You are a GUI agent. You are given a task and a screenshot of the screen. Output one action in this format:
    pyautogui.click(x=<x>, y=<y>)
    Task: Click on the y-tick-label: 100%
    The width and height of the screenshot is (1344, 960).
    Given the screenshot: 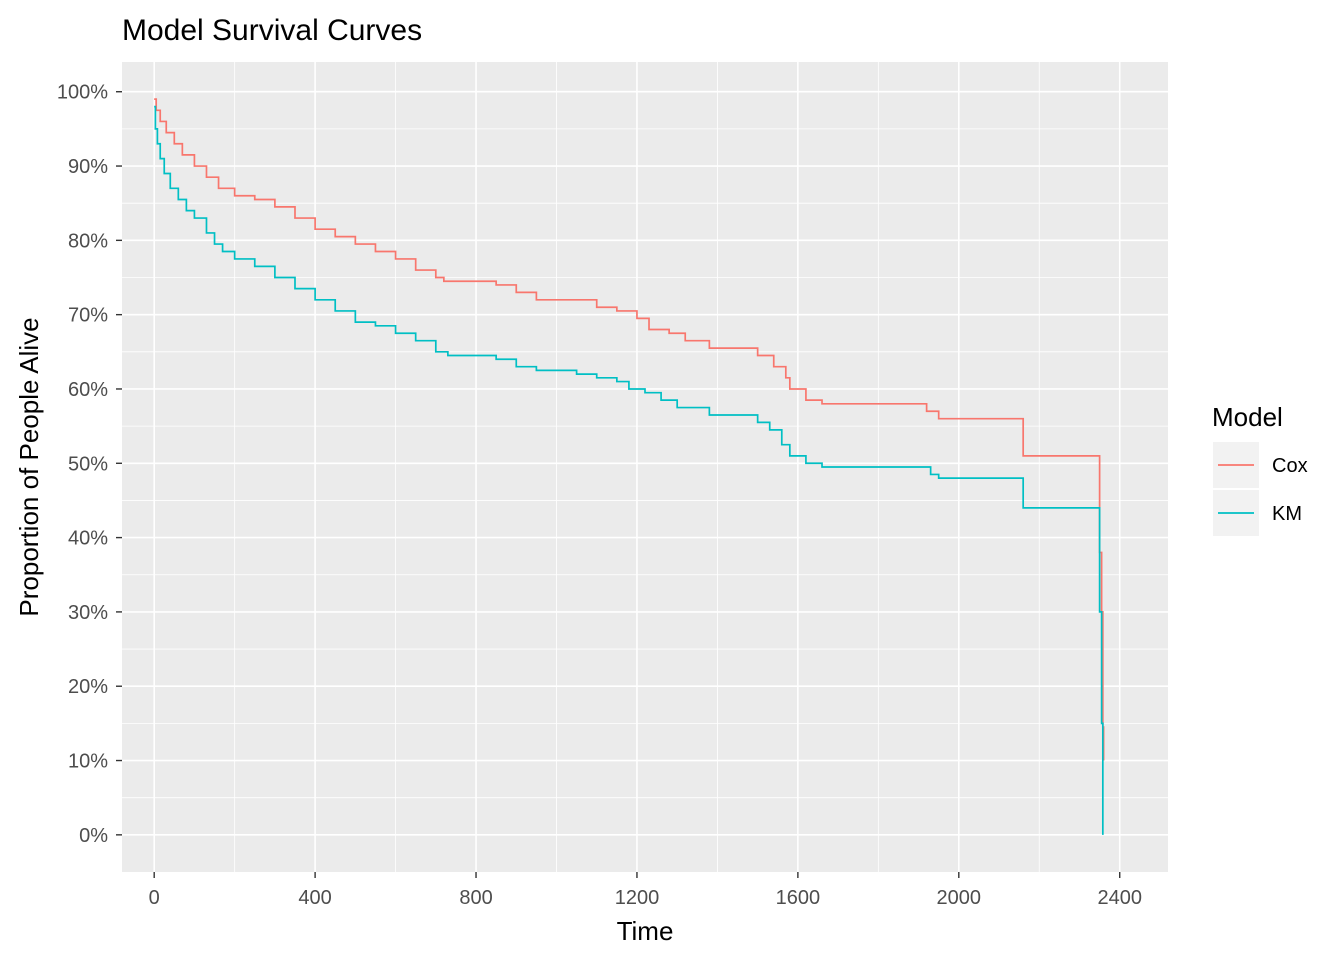 What is the action you would take?
    pyautogui.click(x=82, y=93)
    